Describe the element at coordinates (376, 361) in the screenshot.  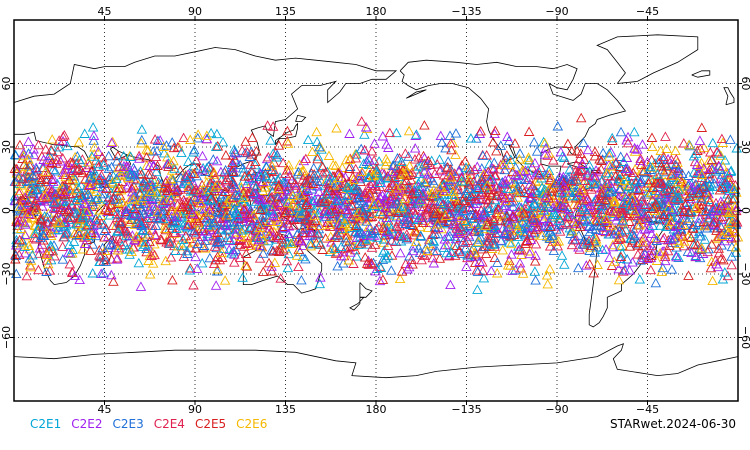
I see `coast-antarctica` at that location.